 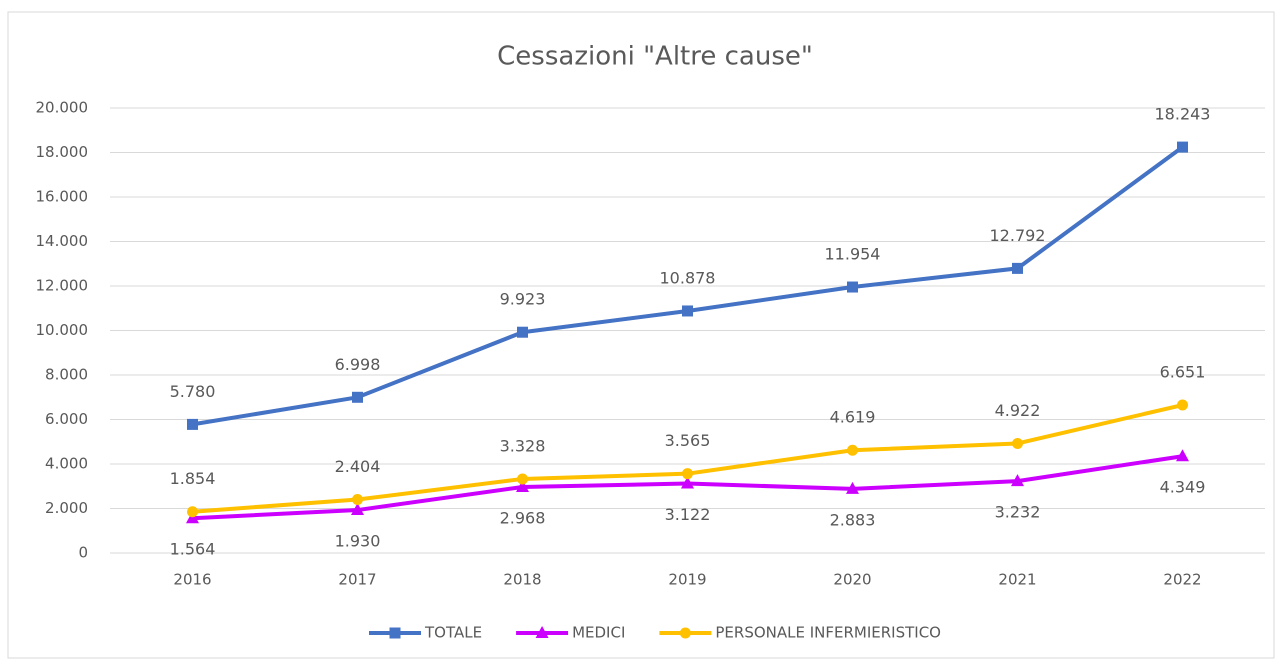 I want to click on data-label: 1.564, so click(x=193, y=549).